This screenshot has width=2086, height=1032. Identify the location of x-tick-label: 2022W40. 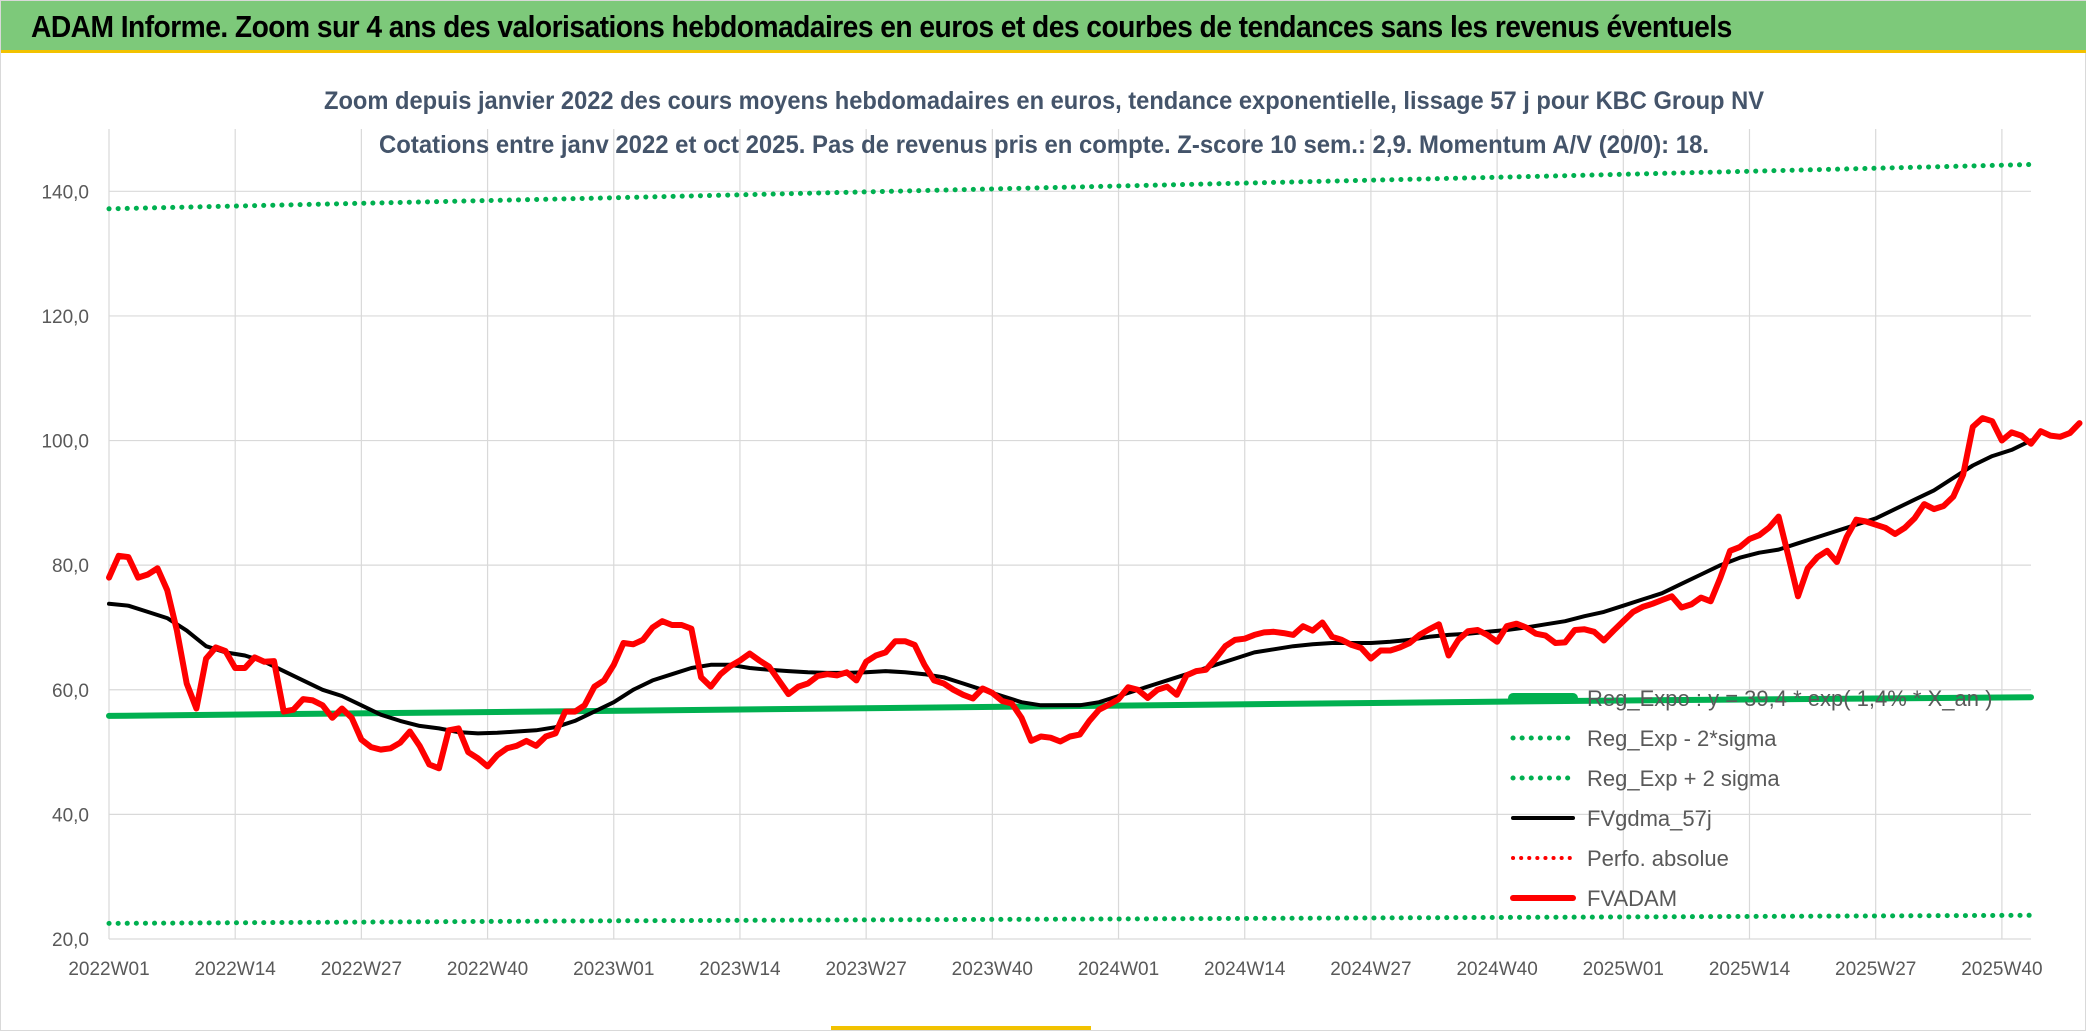
(487, 969).